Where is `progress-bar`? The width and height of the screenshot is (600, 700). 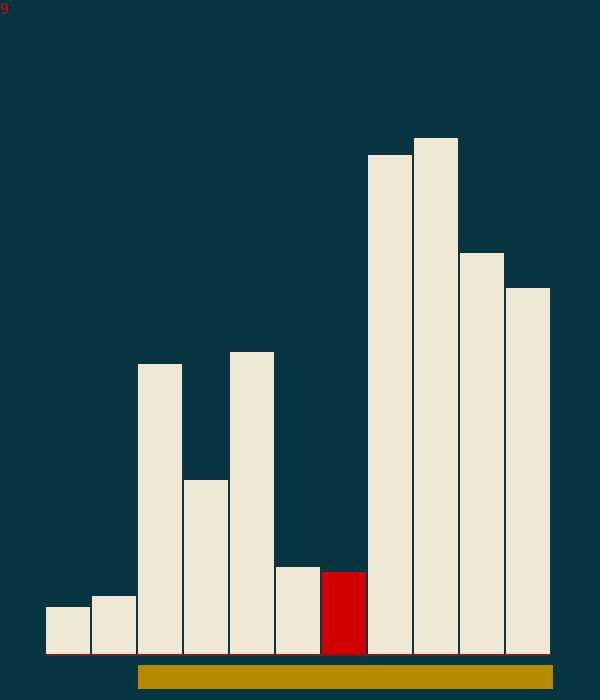
progress-bar is located at coordinates (345, 677).